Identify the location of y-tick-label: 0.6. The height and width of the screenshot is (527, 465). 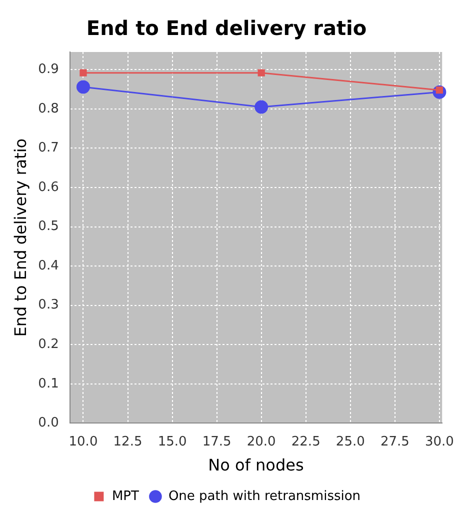
(48, 187).